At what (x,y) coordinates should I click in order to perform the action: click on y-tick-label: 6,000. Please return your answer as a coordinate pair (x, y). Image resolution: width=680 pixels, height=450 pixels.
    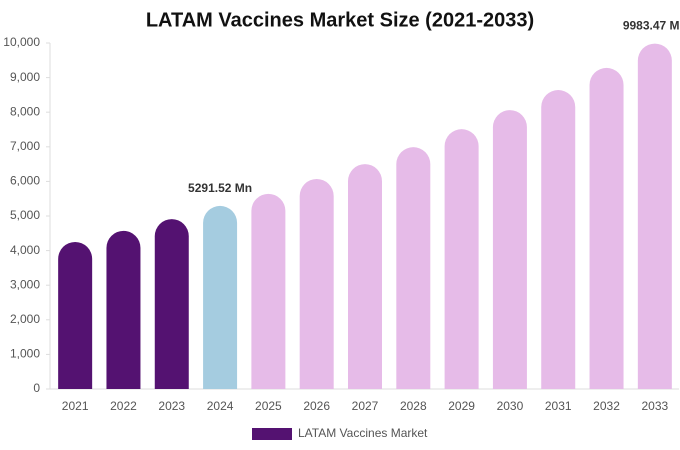
    Looking at the image, I should click on (25, 181).